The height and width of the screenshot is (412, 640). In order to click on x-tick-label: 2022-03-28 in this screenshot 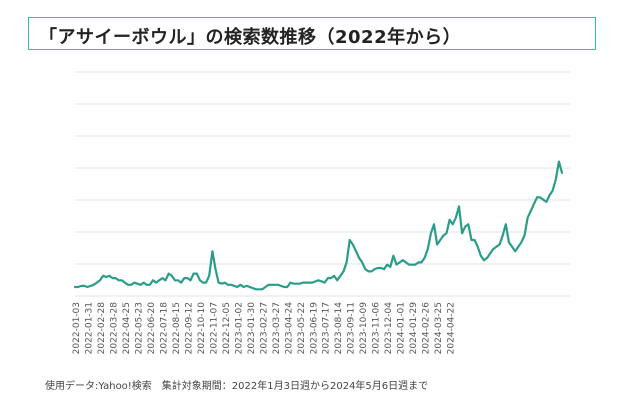, I will do `click(114, 328)`.